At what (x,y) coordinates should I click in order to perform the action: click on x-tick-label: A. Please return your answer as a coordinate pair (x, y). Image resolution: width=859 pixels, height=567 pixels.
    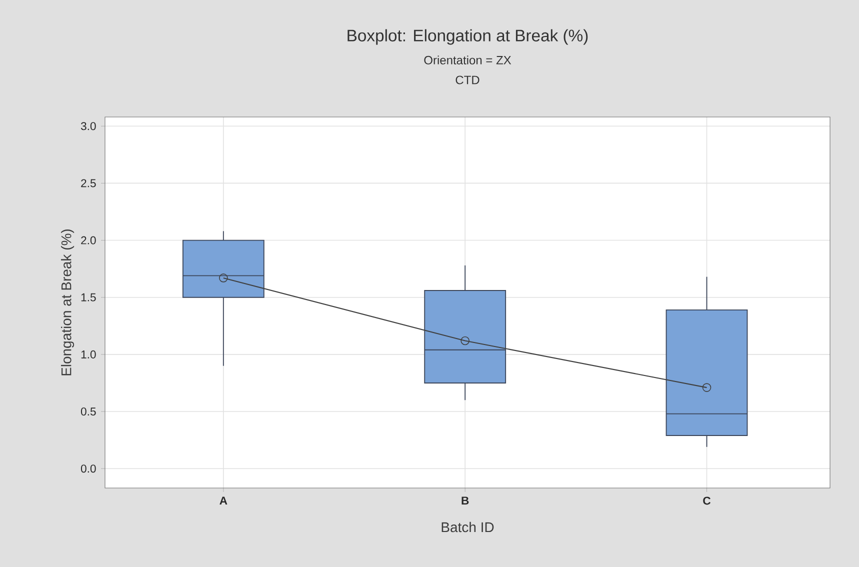
    Looking at the image, I should click on (224, 500).